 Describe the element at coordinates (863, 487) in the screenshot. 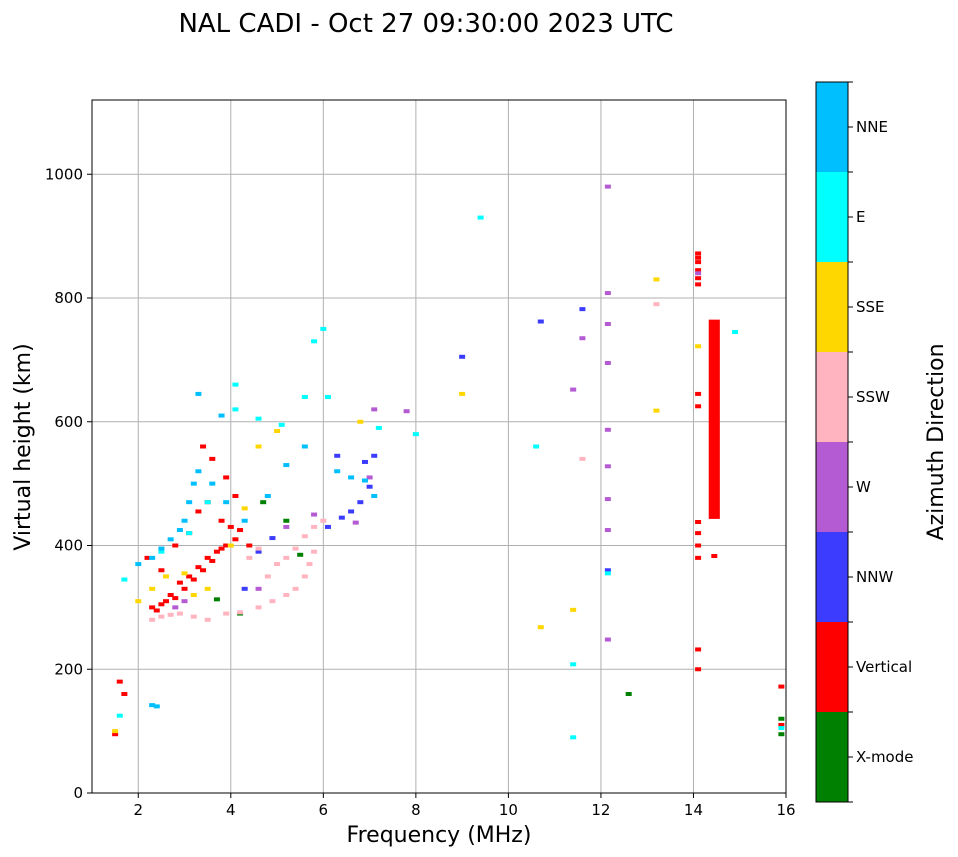

I see `colorbar-tick-label: W` at that location.